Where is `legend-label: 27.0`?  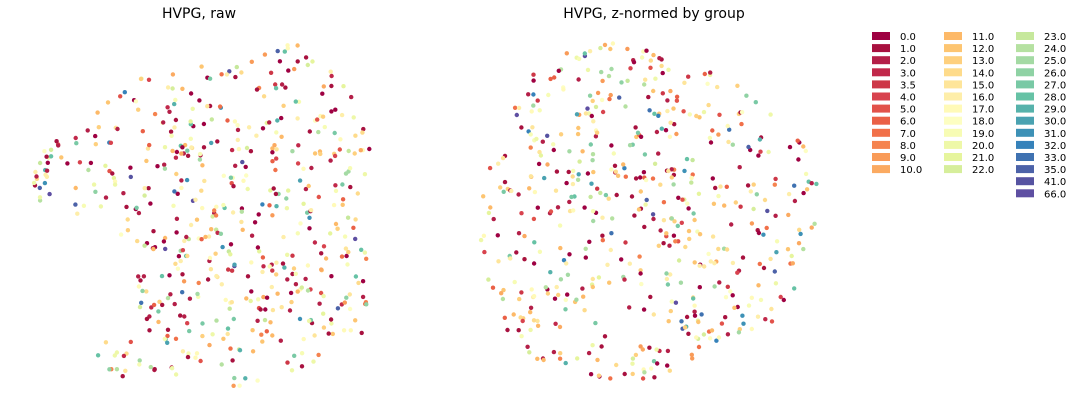
legend-label: 27.0 is located at coordinates (1055, 85).